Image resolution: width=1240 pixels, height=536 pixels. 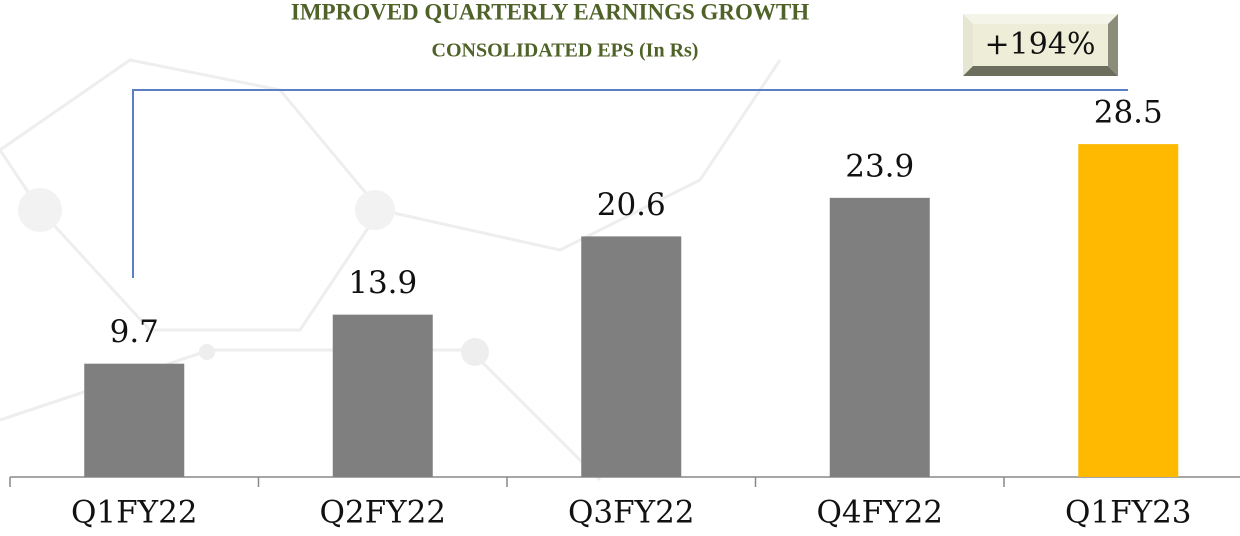 What do you see at coordinates (631, 513) in the screenshot?
I see `x-tick-label: Q3FY22` at bounding box center [631, 513].